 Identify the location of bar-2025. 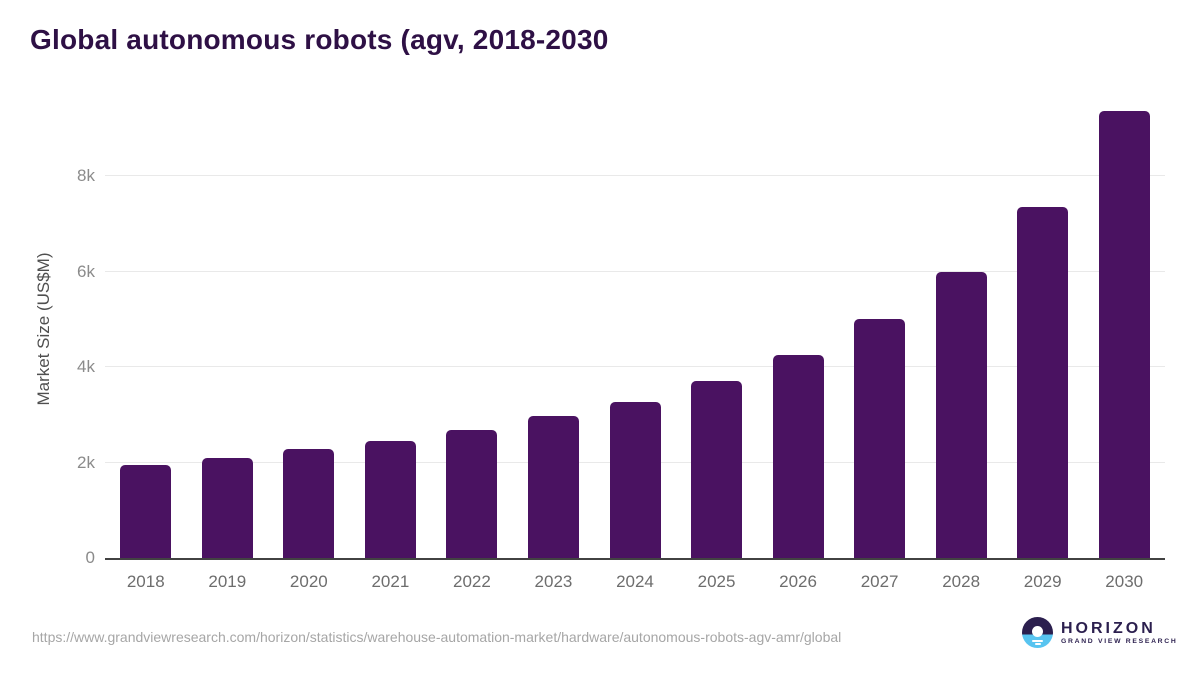
(717, 469).